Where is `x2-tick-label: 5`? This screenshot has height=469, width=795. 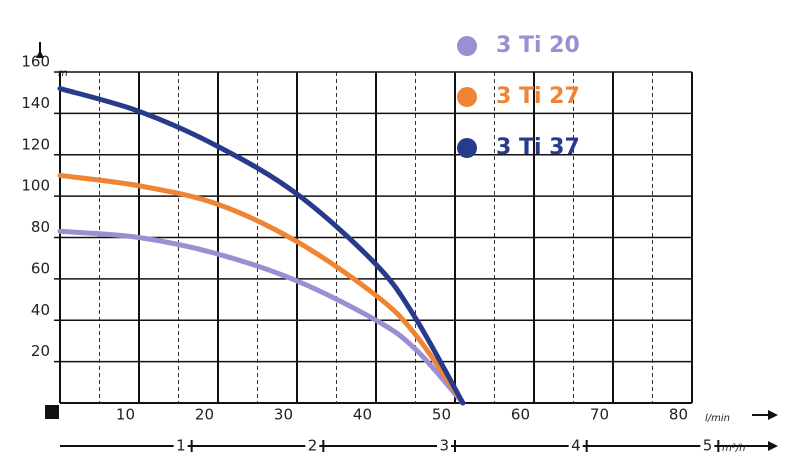 x2-tick-label: 5 is located at coordinates (708, 446).